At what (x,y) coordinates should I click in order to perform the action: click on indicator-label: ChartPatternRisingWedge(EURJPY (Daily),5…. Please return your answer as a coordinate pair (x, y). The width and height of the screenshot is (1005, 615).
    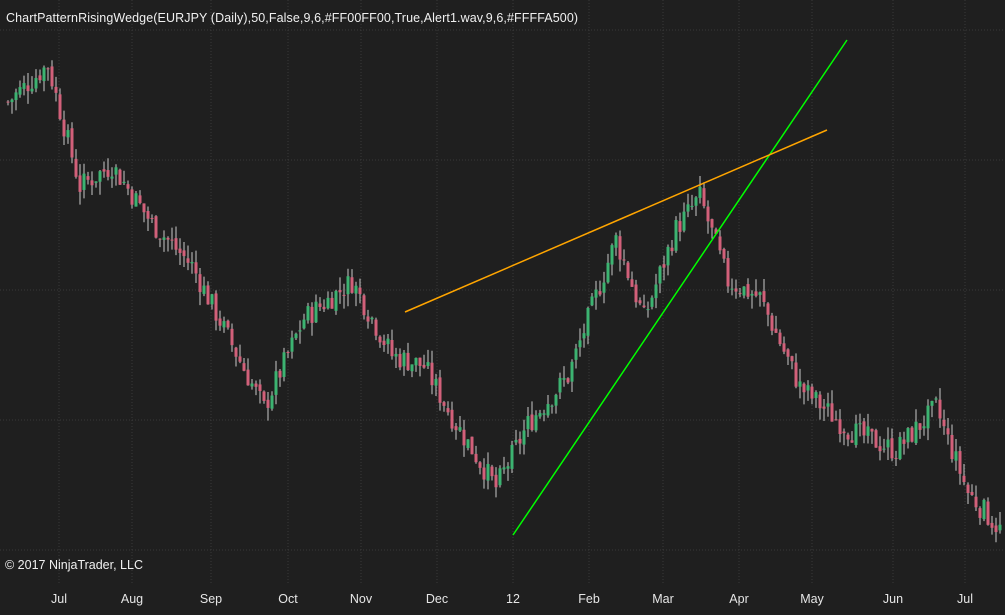
    Looking at the image, I should click on (292, 18).